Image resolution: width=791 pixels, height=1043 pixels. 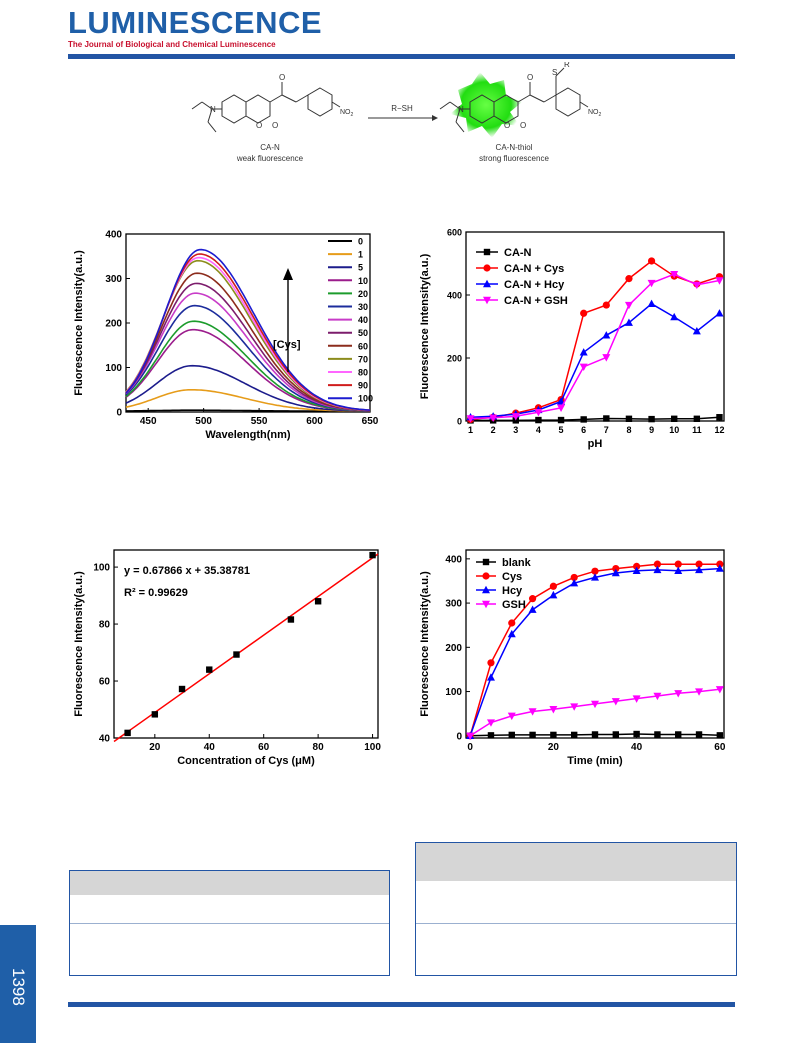 I want to click on table-box-right, so click(x=576, y=909).